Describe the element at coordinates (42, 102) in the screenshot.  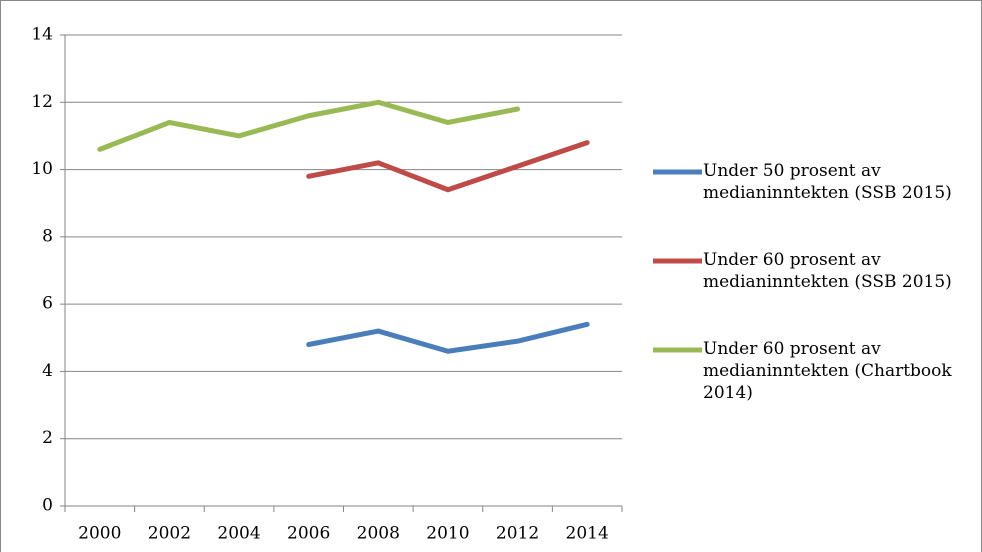
I see `y-tick-label: 12` at that location.